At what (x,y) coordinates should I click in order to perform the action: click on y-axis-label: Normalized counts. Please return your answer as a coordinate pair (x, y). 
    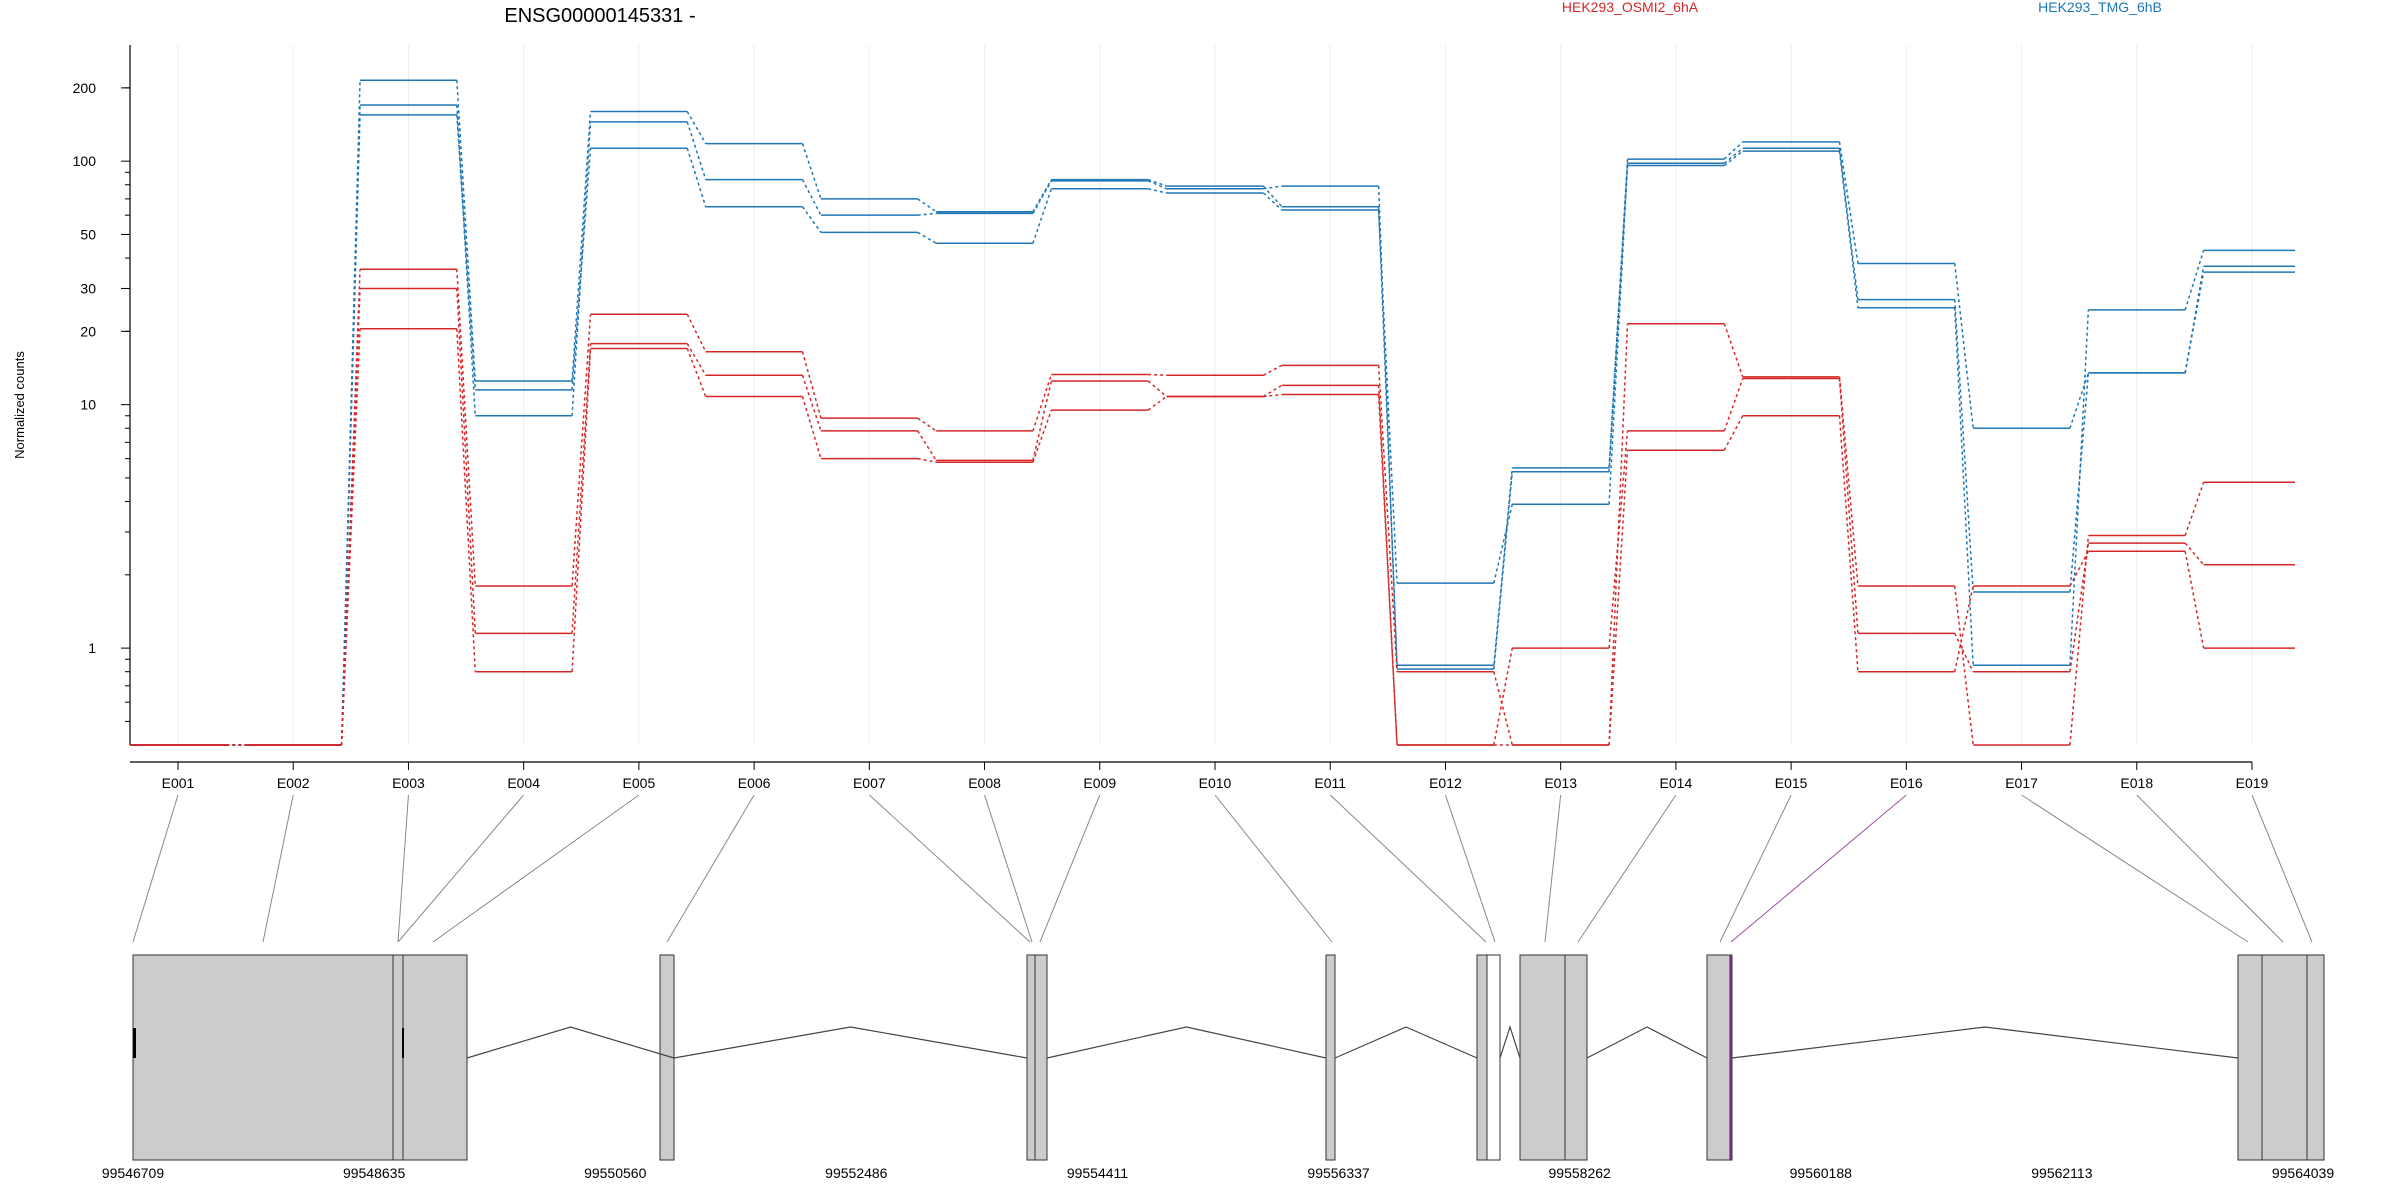
    Looking at the image, I should click on (19, 405).